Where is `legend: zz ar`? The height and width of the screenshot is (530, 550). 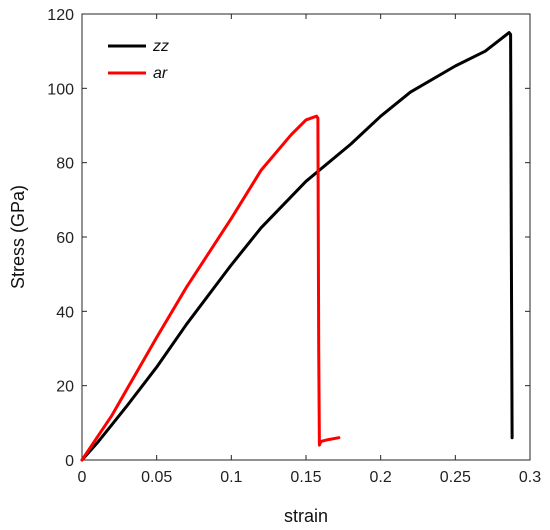 legend: zz ar is located at coordinates (138, 60).